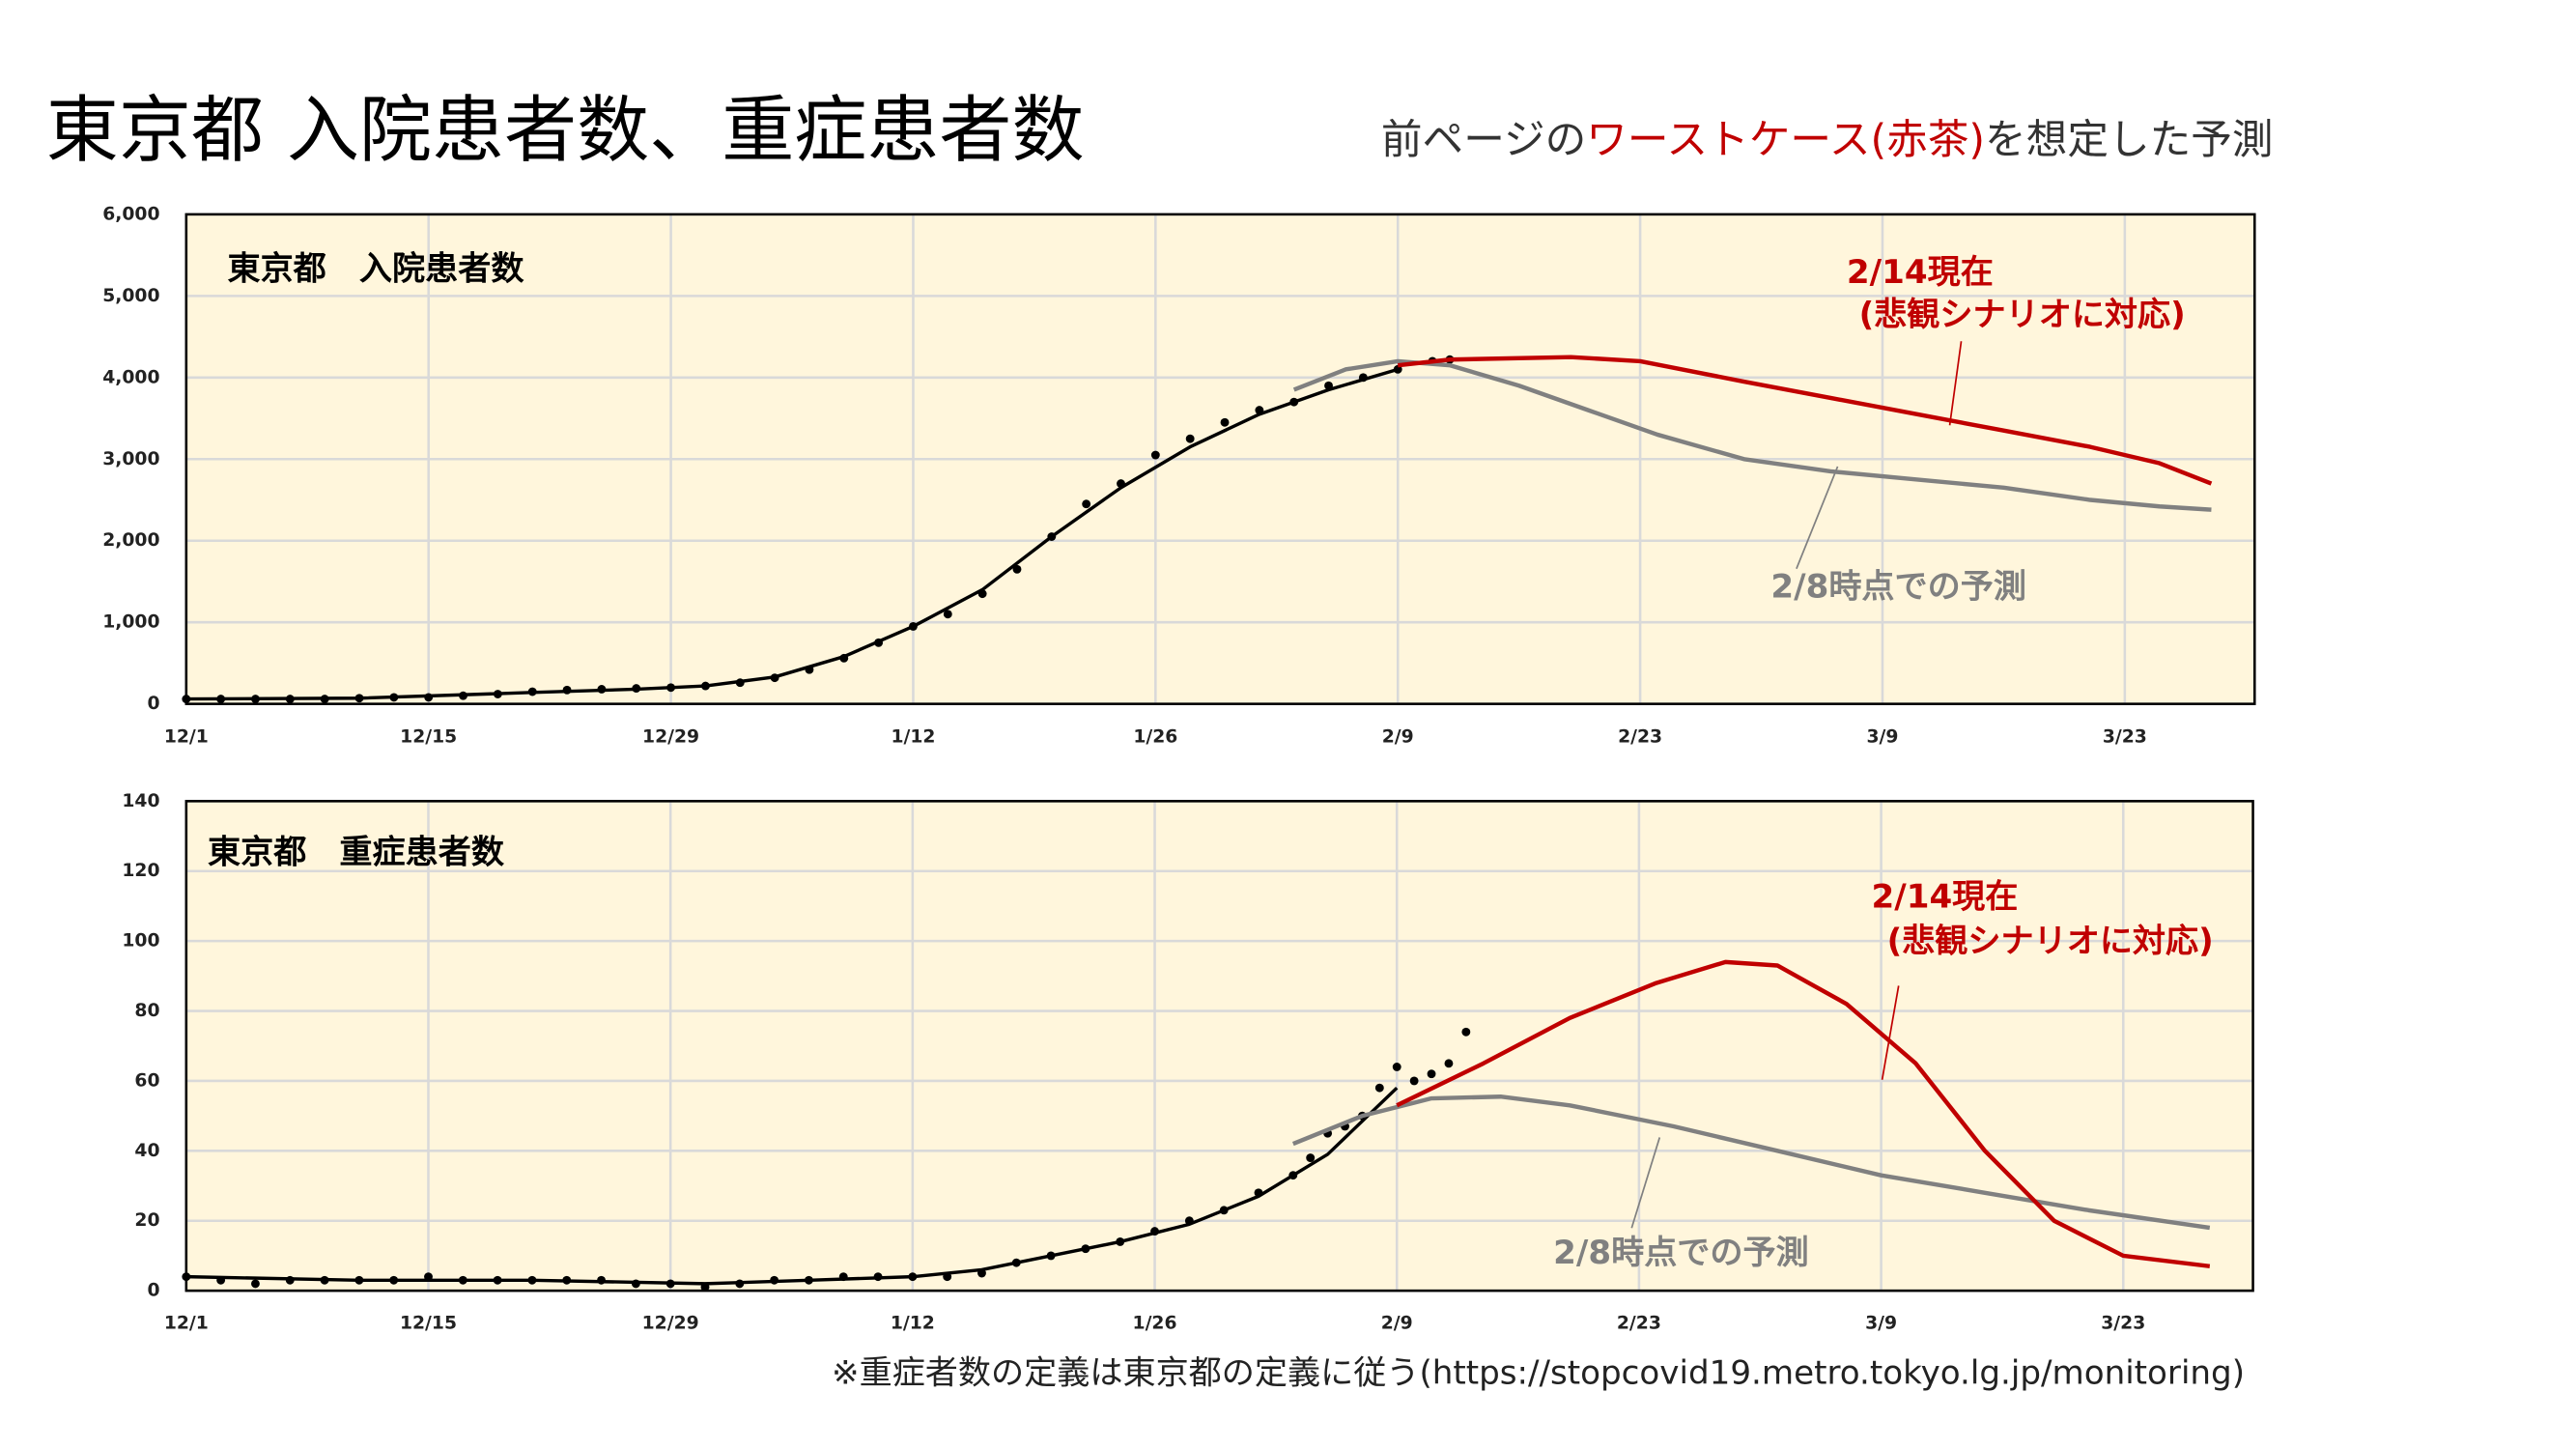 The image size is (2576, 1449). What do you see at coordinates (1785, 139) in the screenshot?
I see `subtitle-part: ワーストケース(赤茶)` at bounding box center [1785, 139].